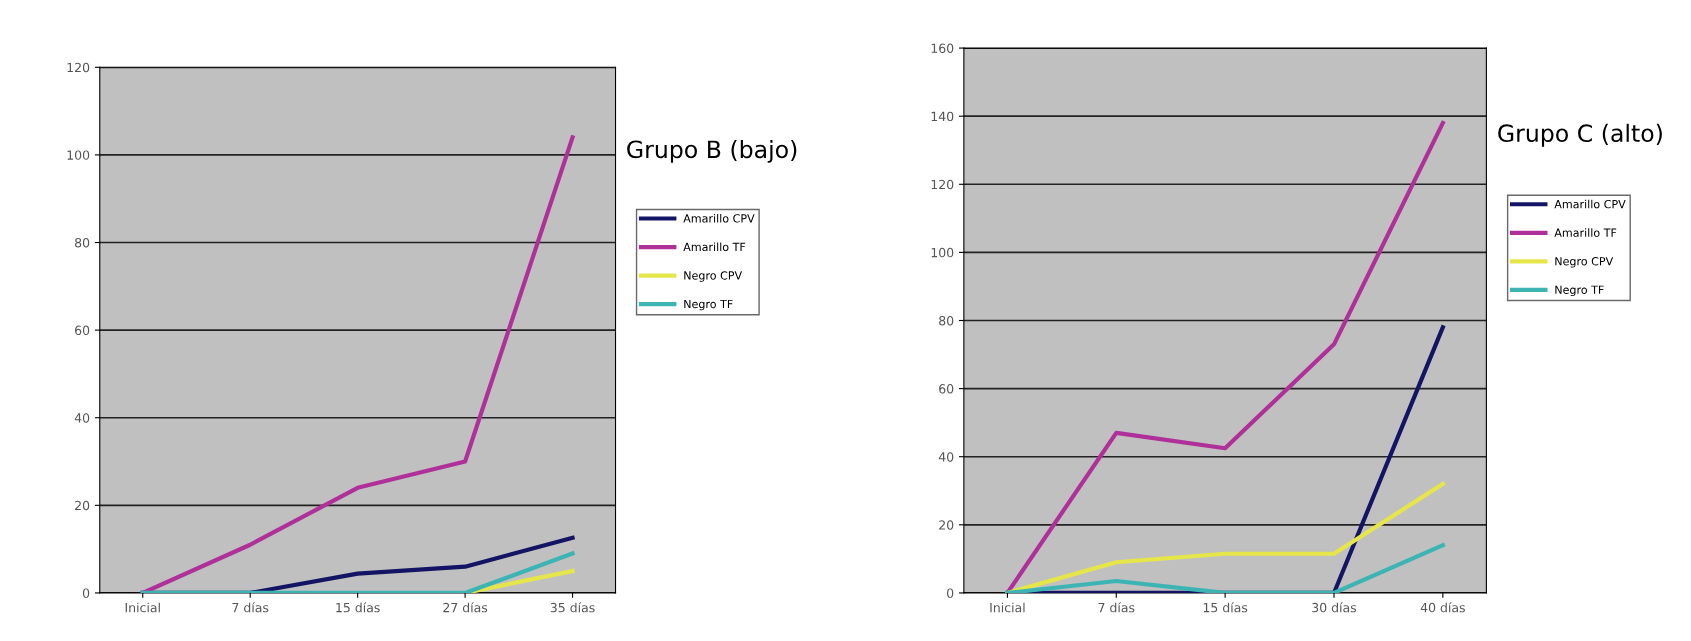 The width and height of the screenshot is (1691, 641). I want to click on line-series, so click(1225, 537).